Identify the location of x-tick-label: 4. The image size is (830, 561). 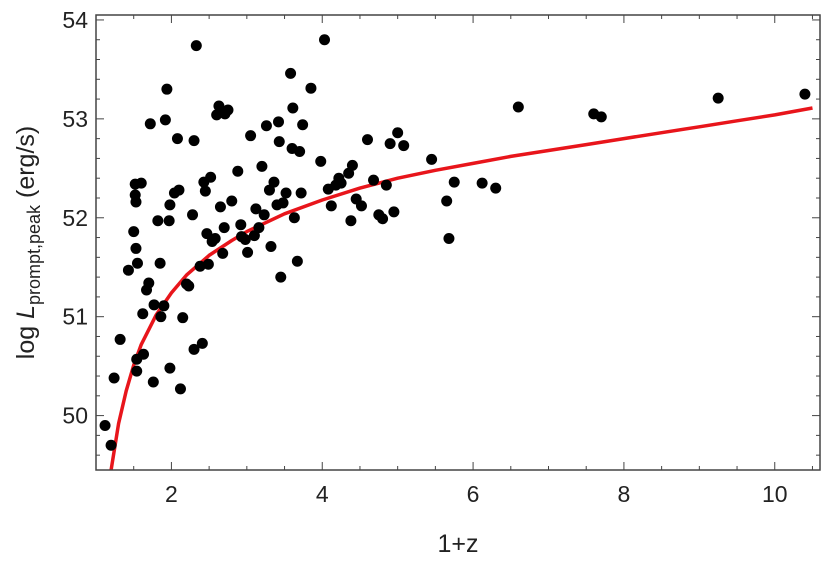
(322, 494).